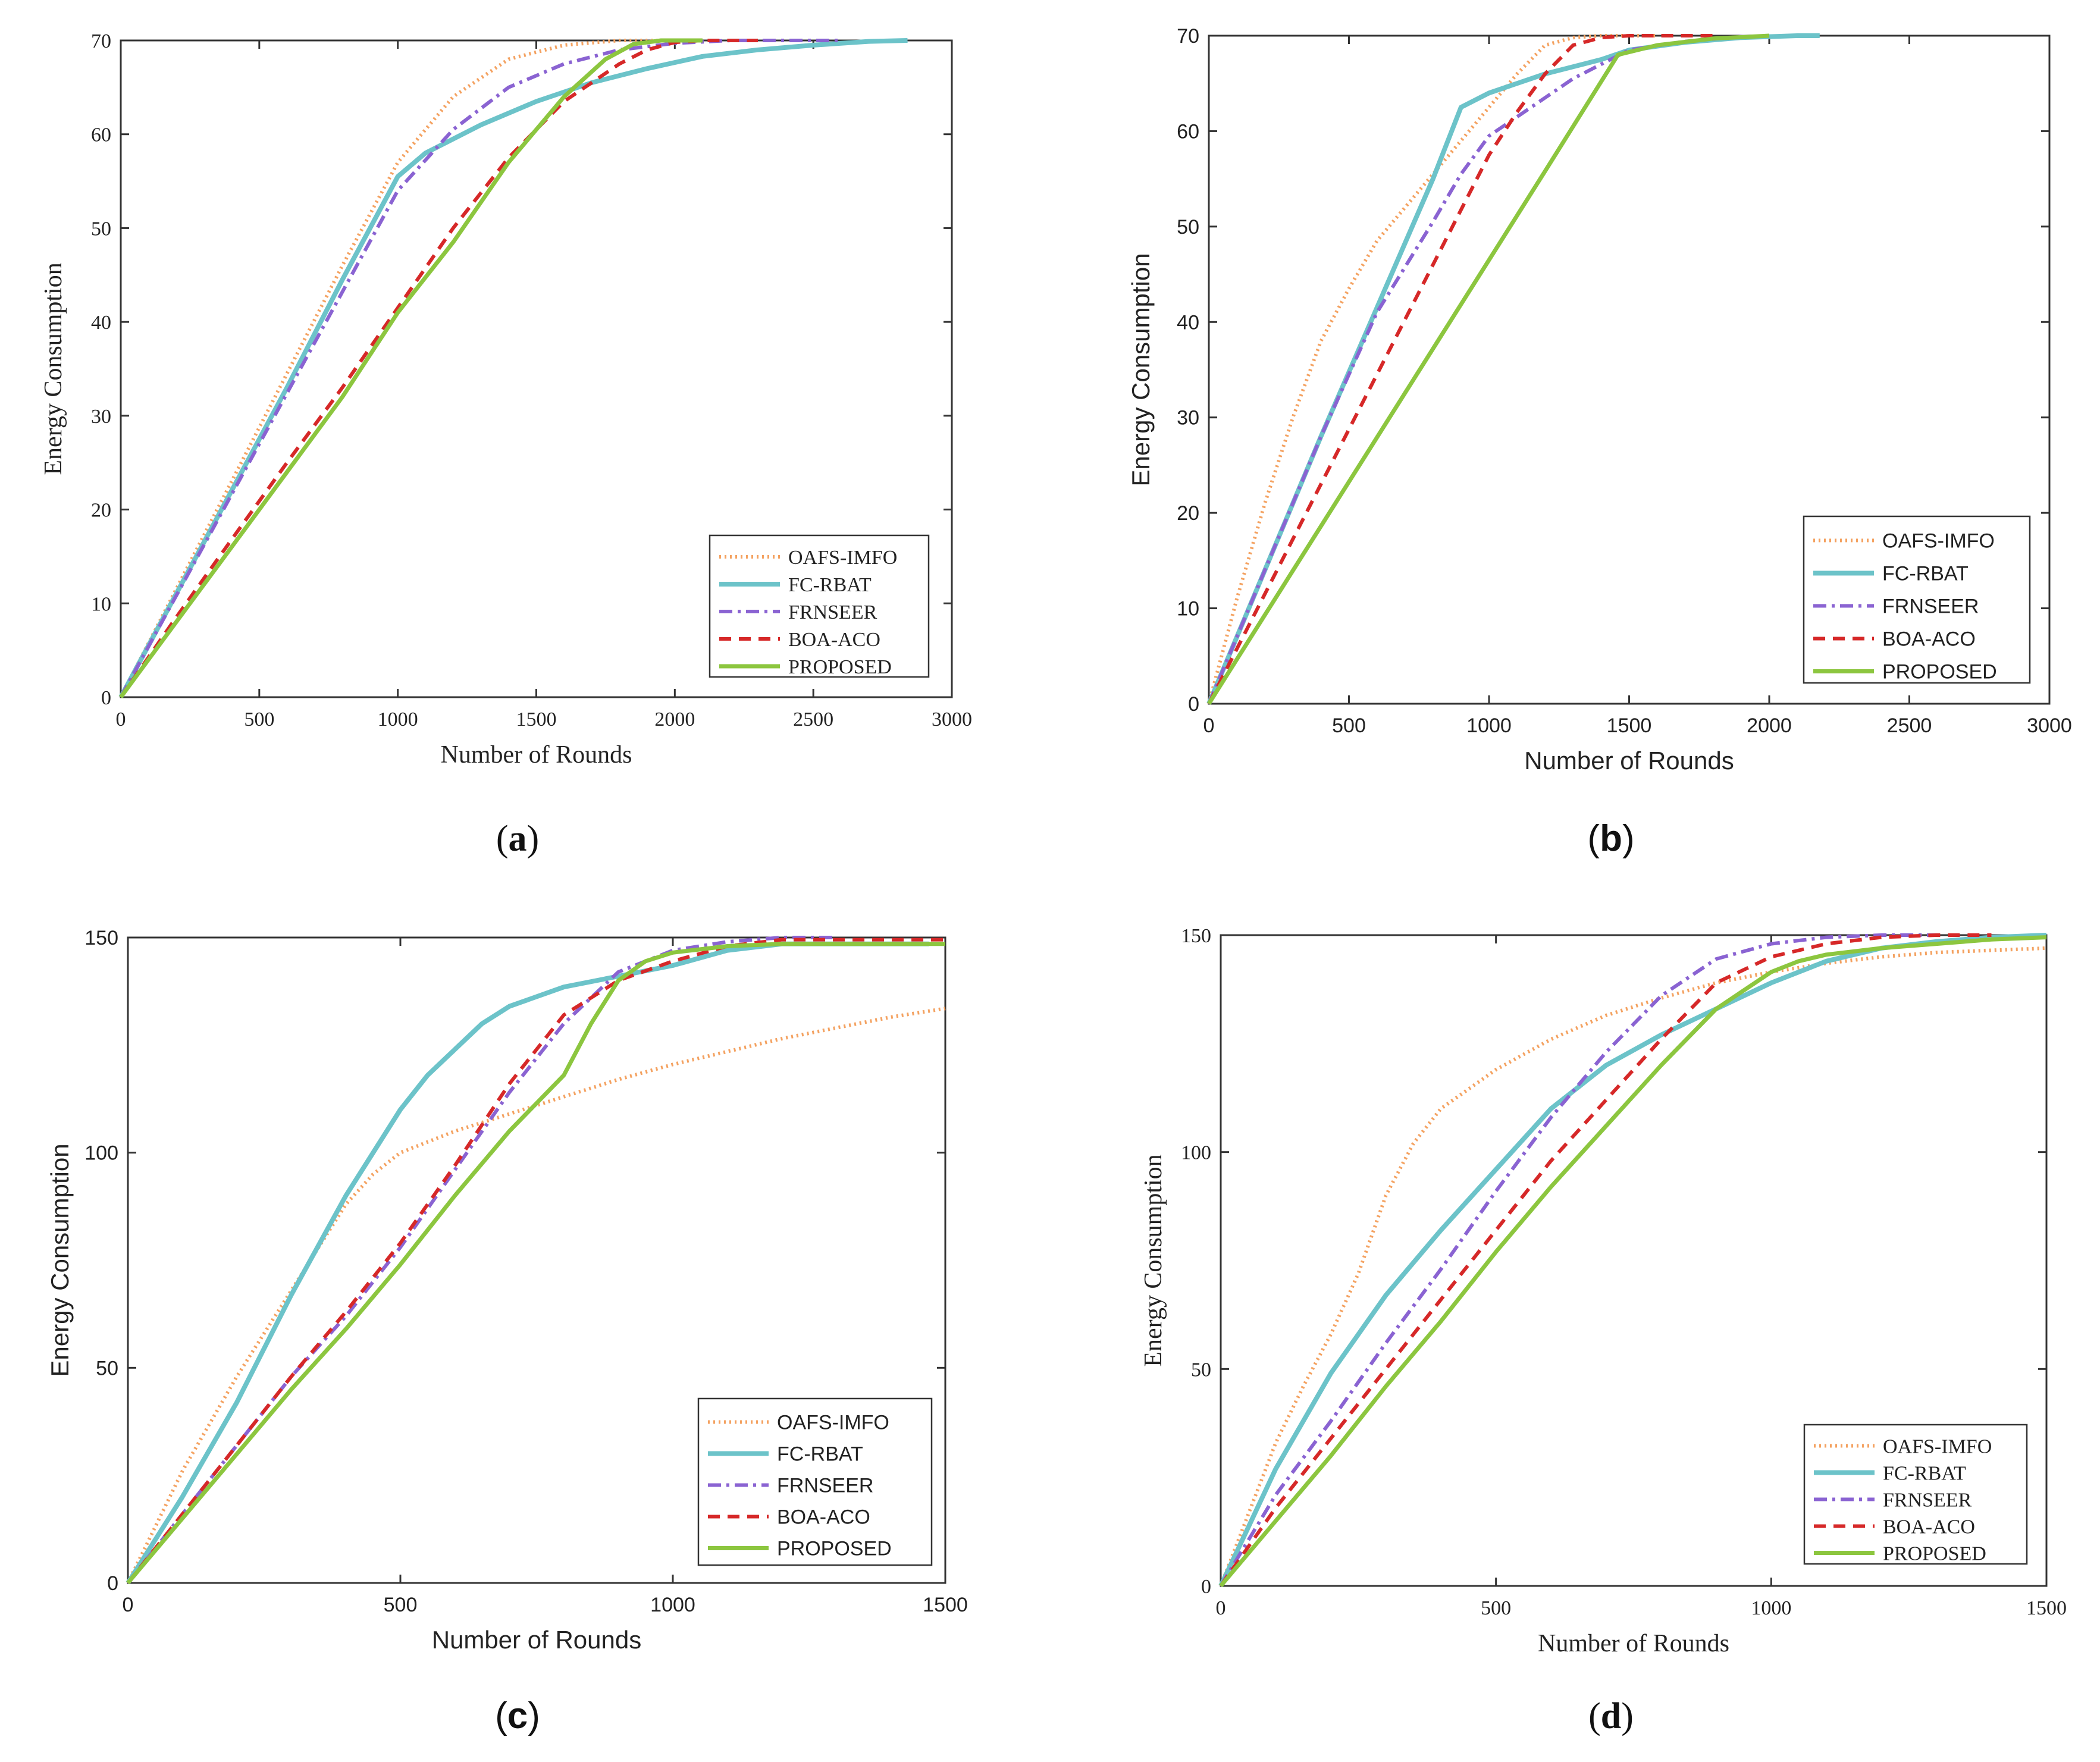 Image resolution: width=2100 pixels, height=1762 pixels. Describe the element at coordinates (1611, 1716) in the screenshot. I see `panel-label: (d)` at that location.